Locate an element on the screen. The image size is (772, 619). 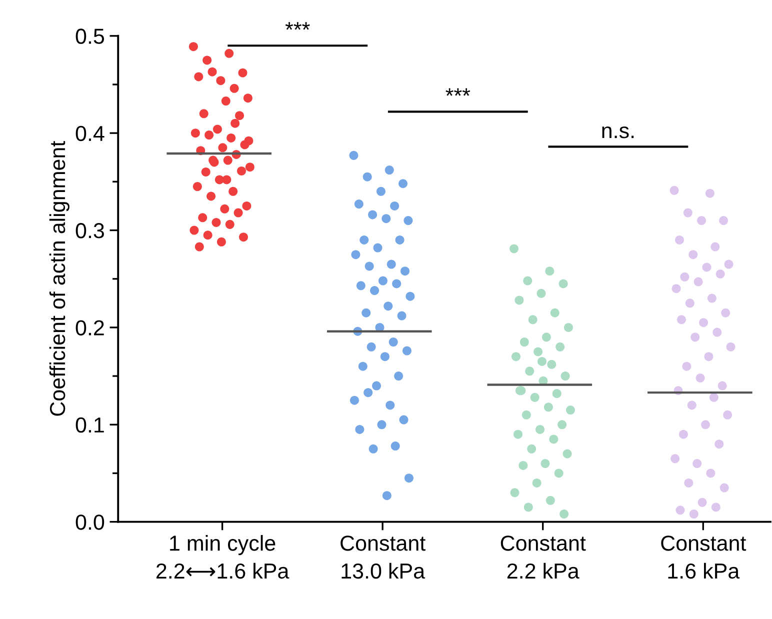
y-tick-label: 0.2 is located at coordinates (90, 328).